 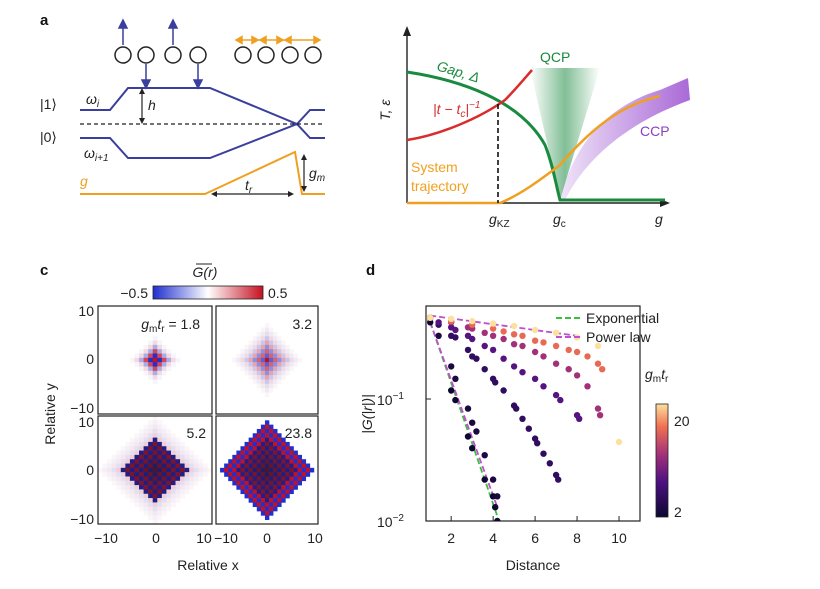 I want to click on panel-c-y-ticks: 10 0 −10 10 0 −10, so click(x=82, y=415).